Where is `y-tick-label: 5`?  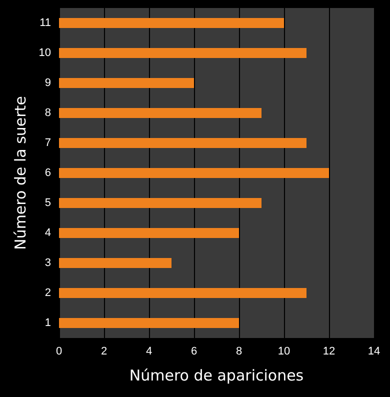 y-tick-label: 5 is located at coordinates (47, 203).